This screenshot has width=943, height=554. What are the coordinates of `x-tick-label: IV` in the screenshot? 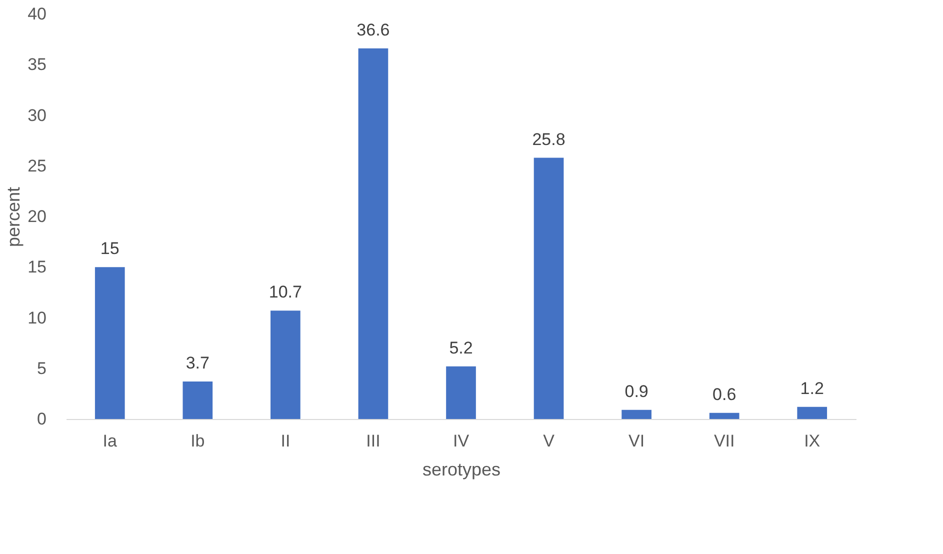 It's located at (461, 441).